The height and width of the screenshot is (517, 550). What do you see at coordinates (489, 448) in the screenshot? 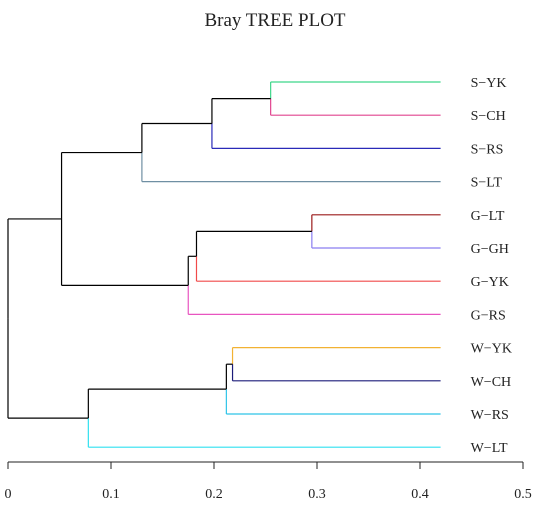
I see `leaf-label: W−LT` at bounding box center [489, 448].